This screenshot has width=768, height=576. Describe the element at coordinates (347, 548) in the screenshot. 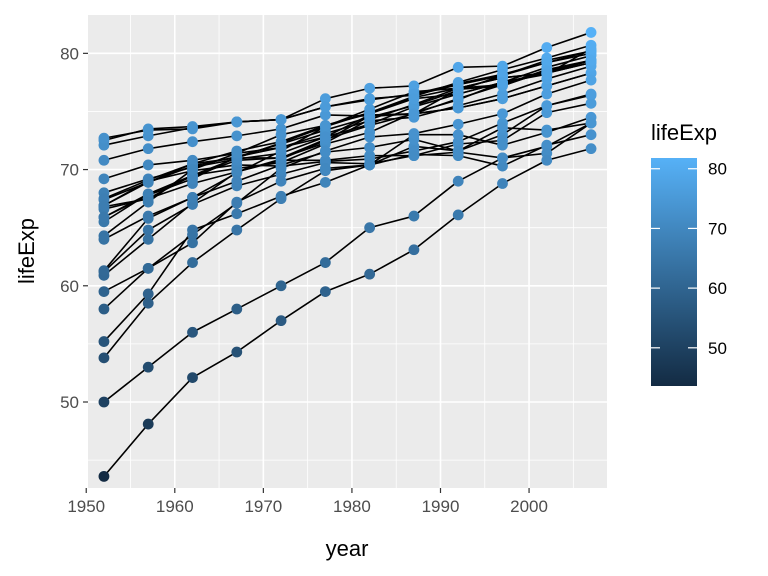

I see `x-axis-title: year` at that location.